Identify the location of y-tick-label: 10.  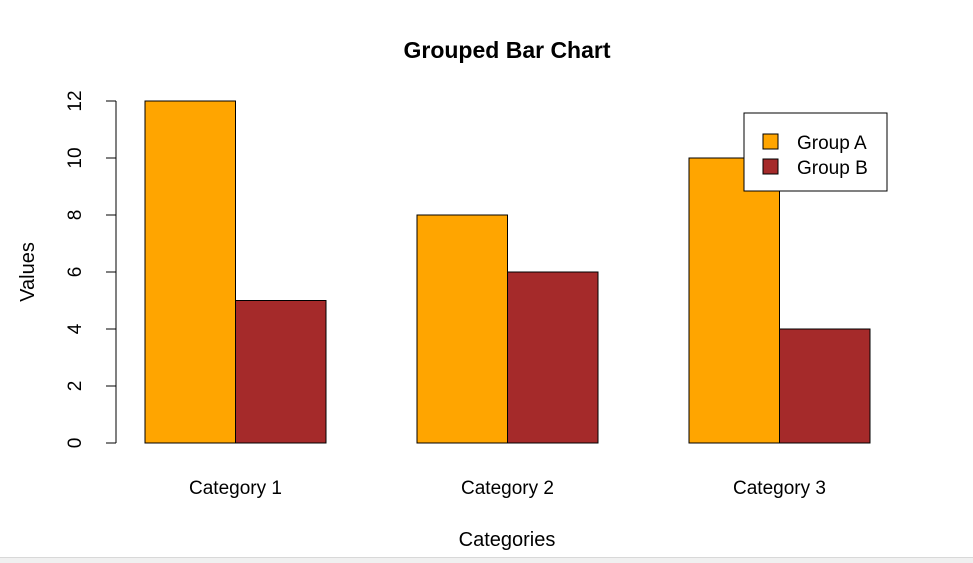
(75, 157).